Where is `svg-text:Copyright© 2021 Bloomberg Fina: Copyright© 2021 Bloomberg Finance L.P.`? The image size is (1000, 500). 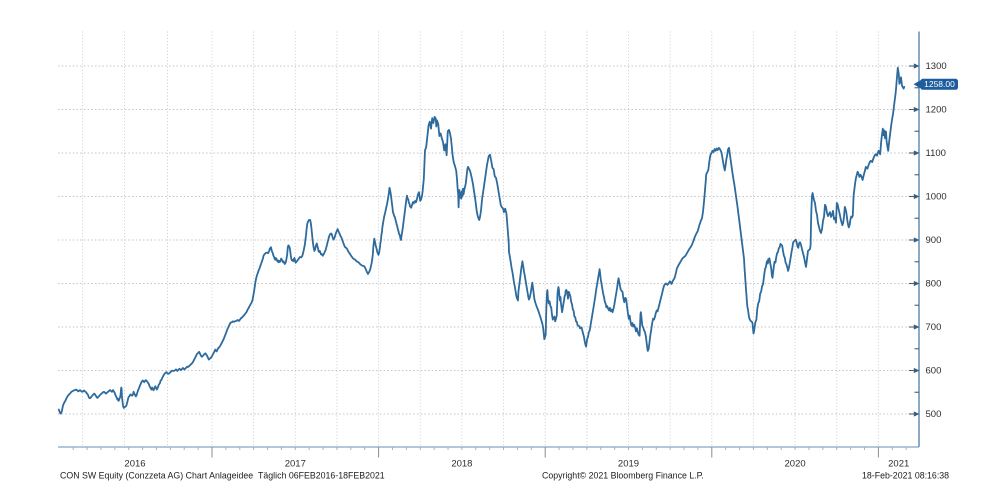 svg-text:Copyright© 2021 Bloomberg Fina: Copyright© 2021 Bloomberg Finance L.P. is located at coordinates (623, 476).